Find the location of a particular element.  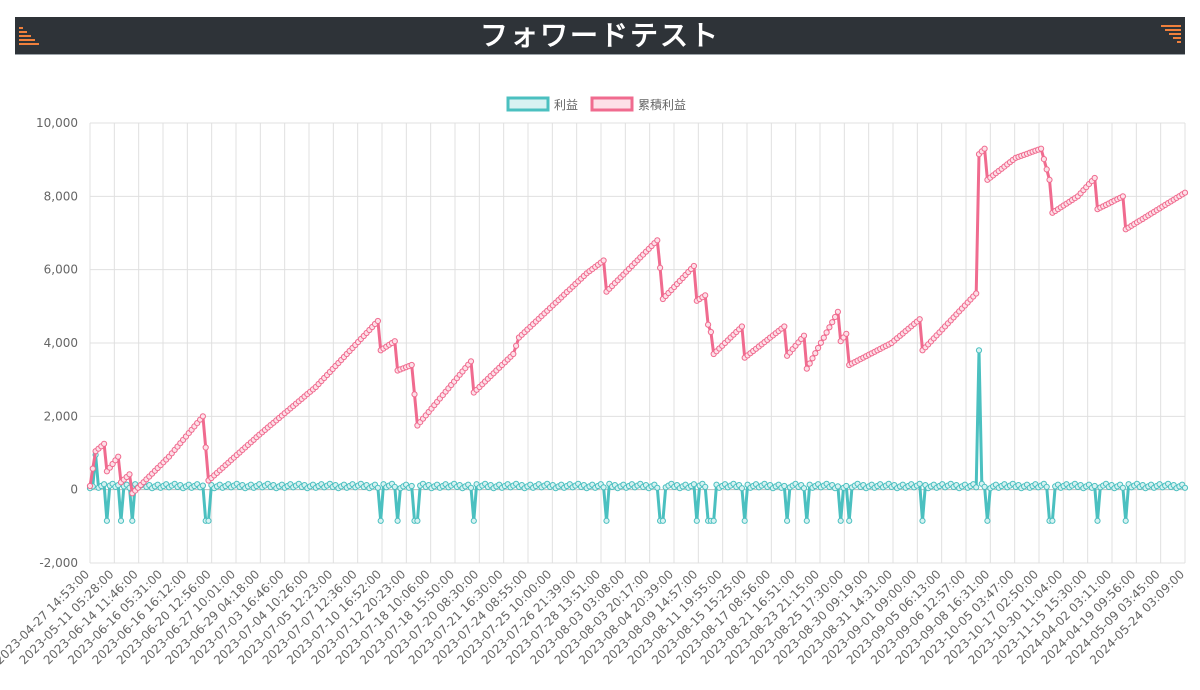

y-tick-label: -2,000 is located at coordinates (58, 563).